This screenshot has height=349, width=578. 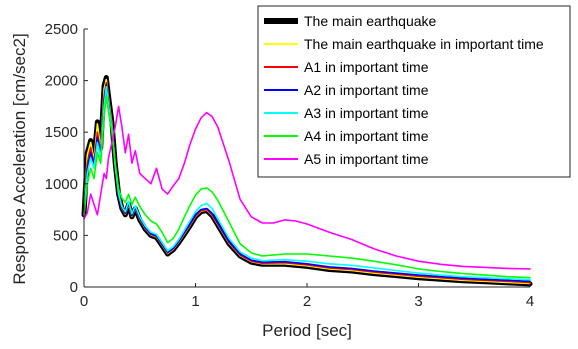 I want to click on legend-label: A2 in important time, so click(x=366, y=90).